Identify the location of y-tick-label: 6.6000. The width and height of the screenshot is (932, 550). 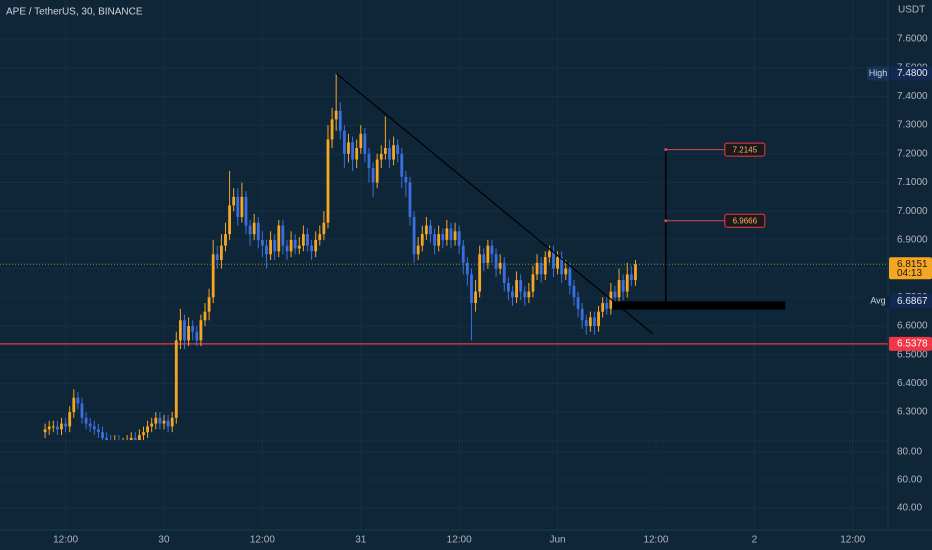
(912, 326).